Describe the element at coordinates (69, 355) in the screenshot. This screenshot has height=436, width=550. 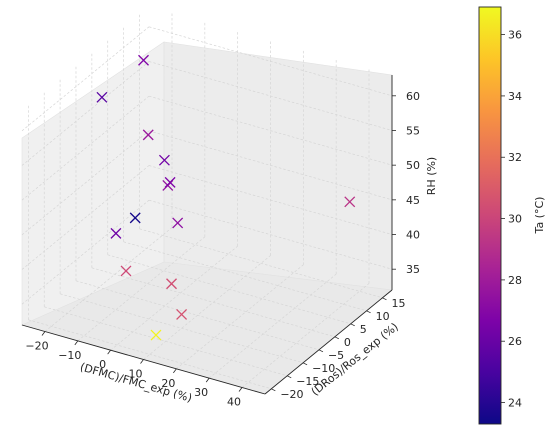
I see `x-tick-label: −10` at that location.